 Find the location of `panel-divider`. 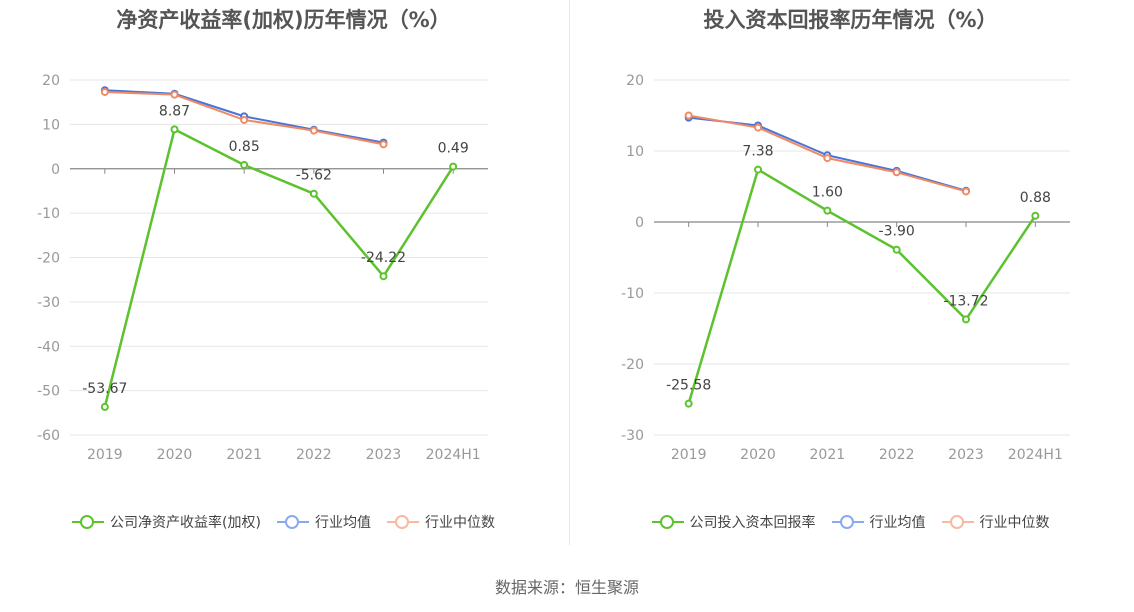

panel-divider is located at coordinates (569, 272).